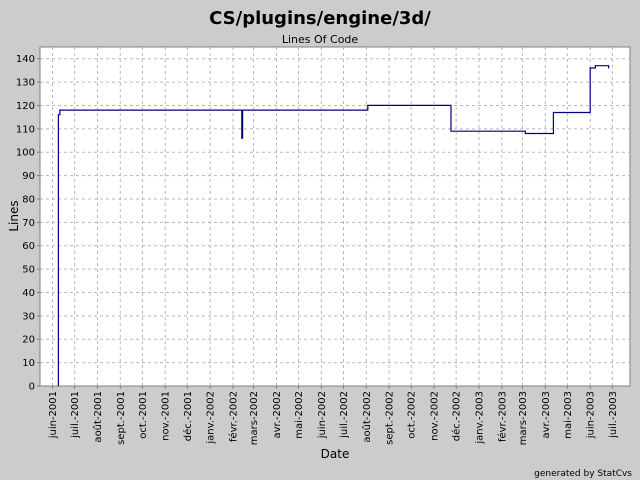 Image resolution: width=640 pixels, height=480 pixels. Describe the element at coordinates (390, 418) in the screenshot. I see `x-tick-label: sept.-2002` at that location.